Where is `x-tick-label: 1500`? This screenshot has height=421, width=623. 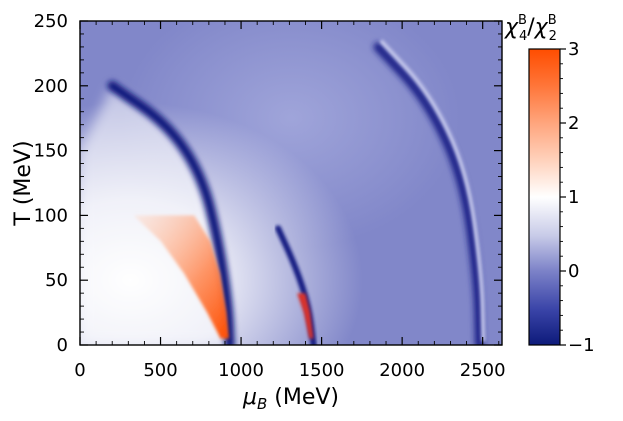
x-tick-label: 1500 is located at coordinates (322, 370).